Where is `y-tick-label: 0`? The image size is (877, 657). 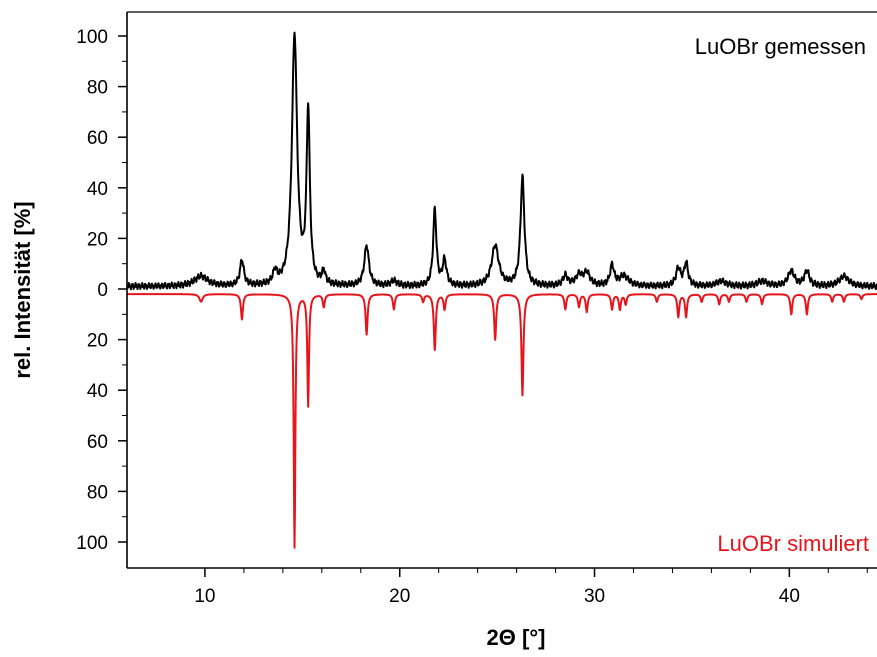
y-tick-label: 0 is located at coordinates (102, 290).